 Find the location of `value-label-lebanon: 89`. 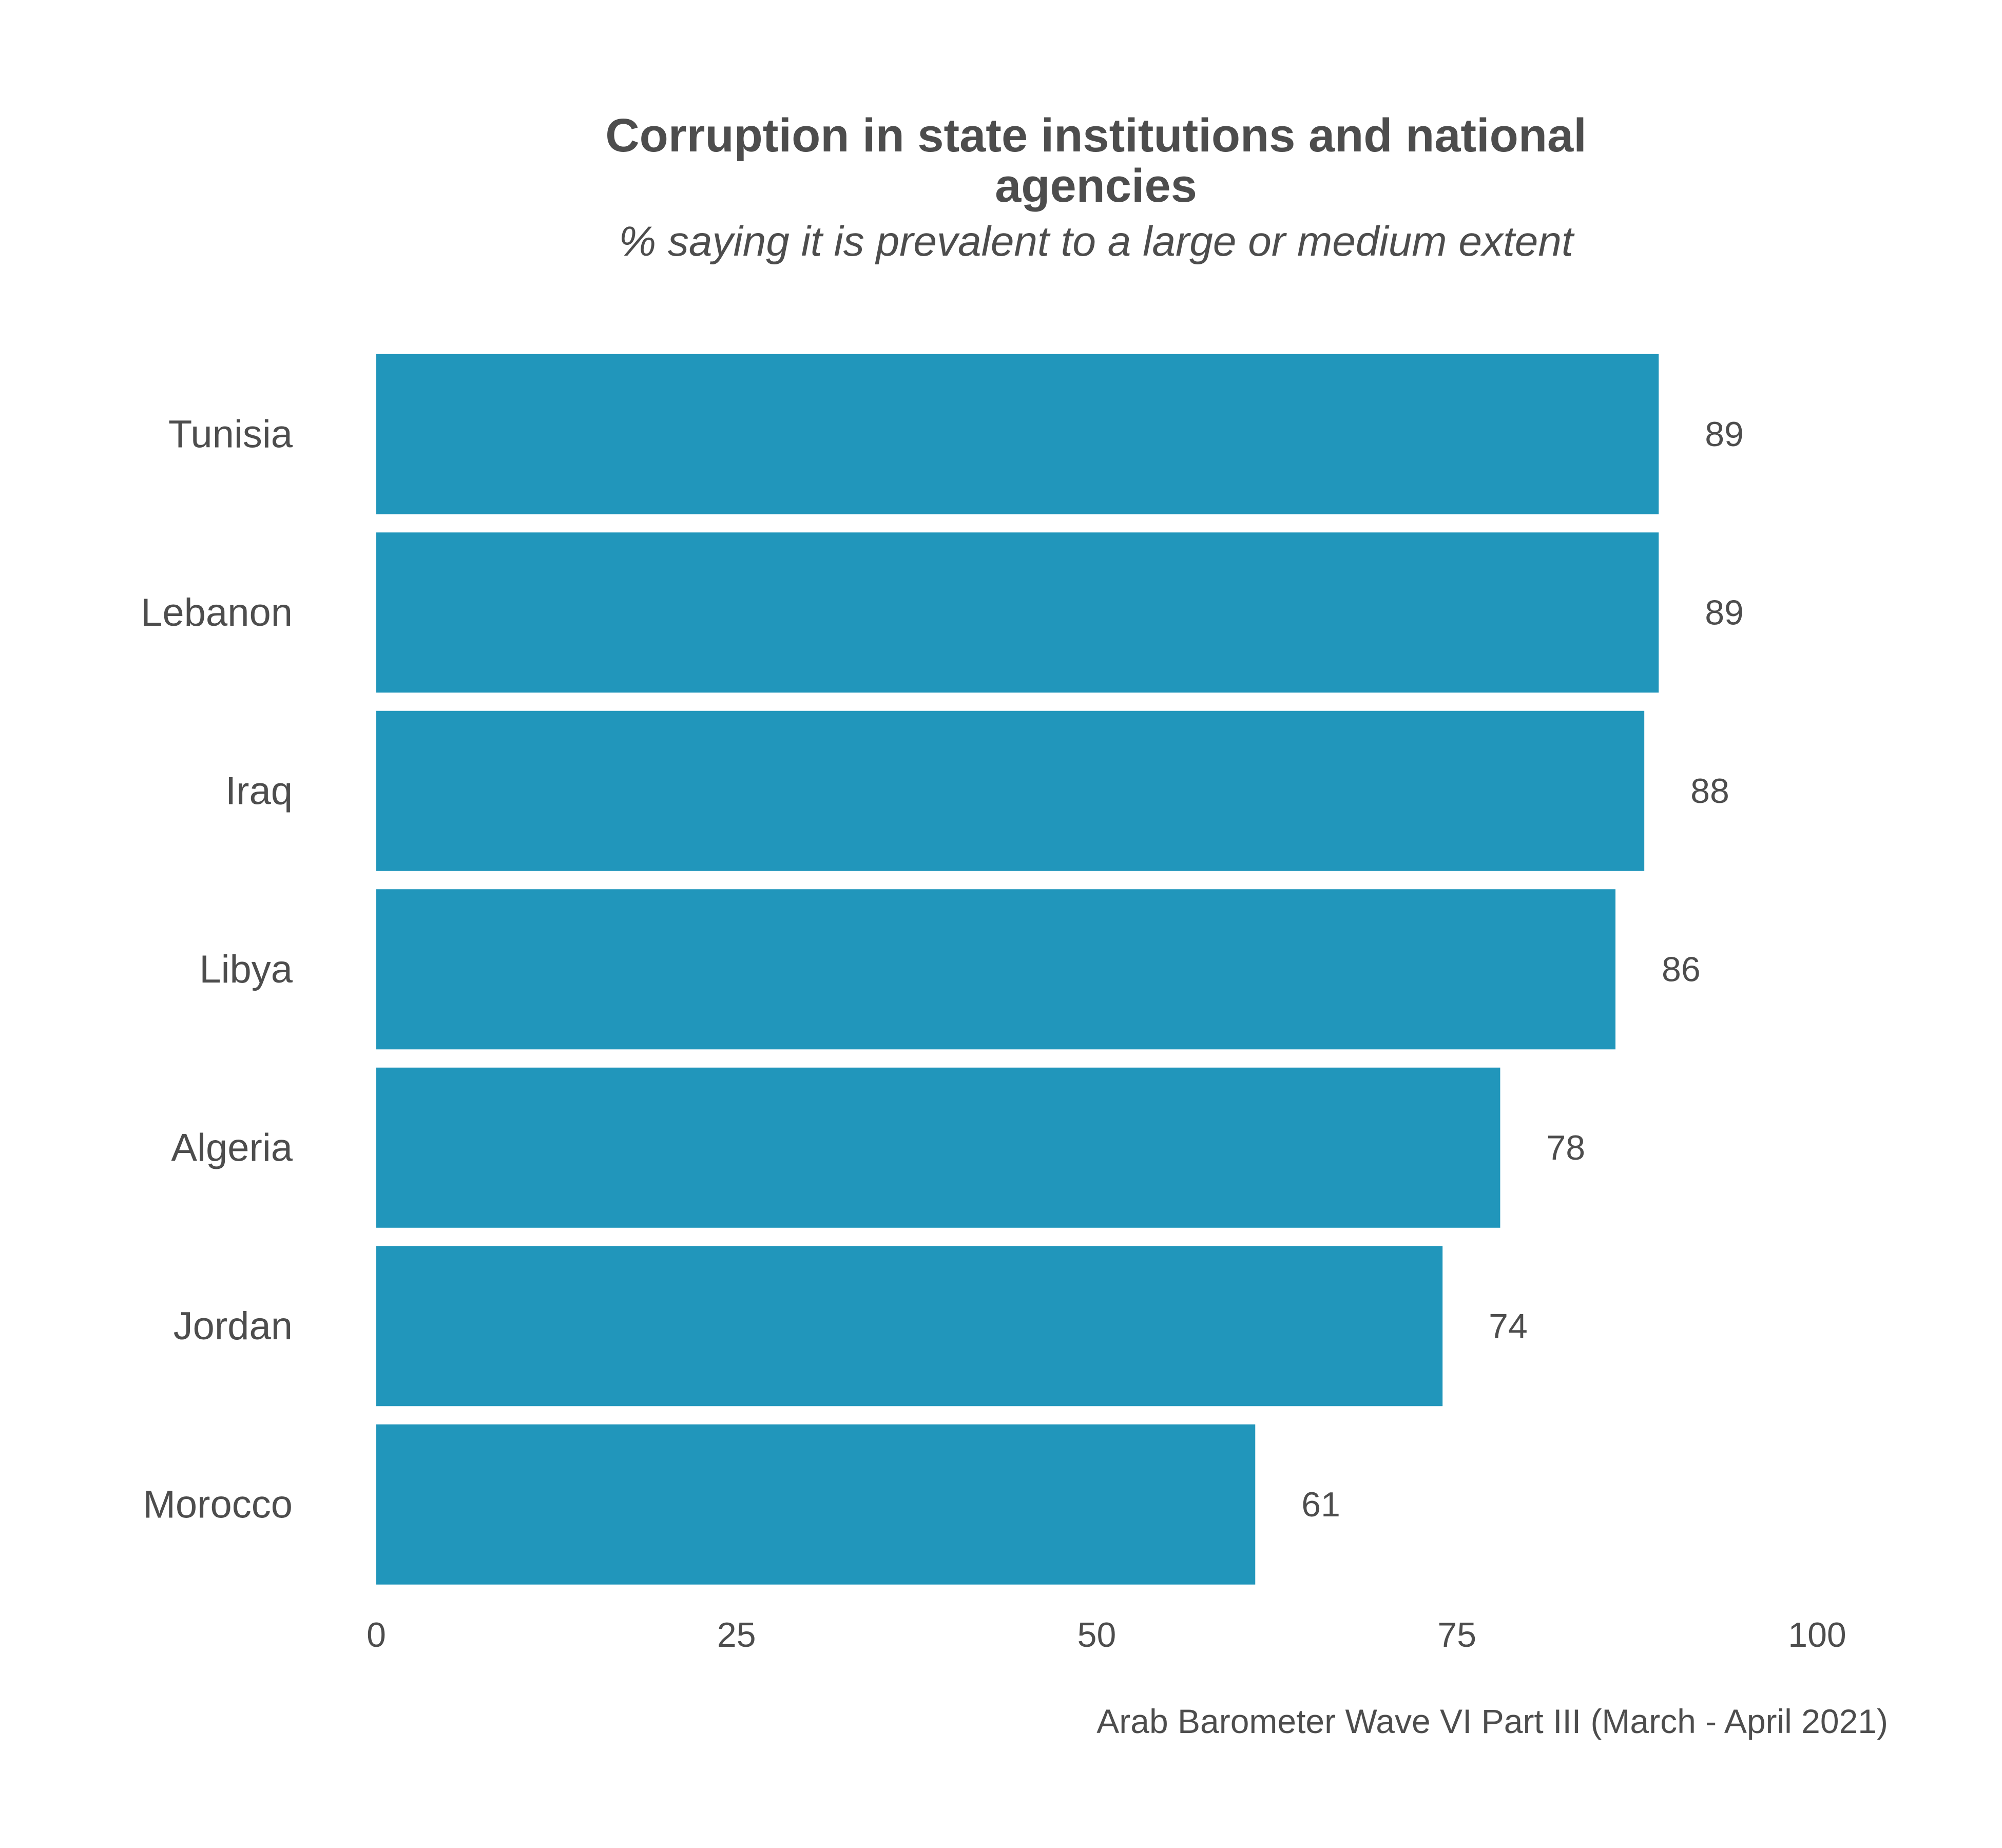

value-label-lebanon: 89 is located at coordinates (1724, 612).